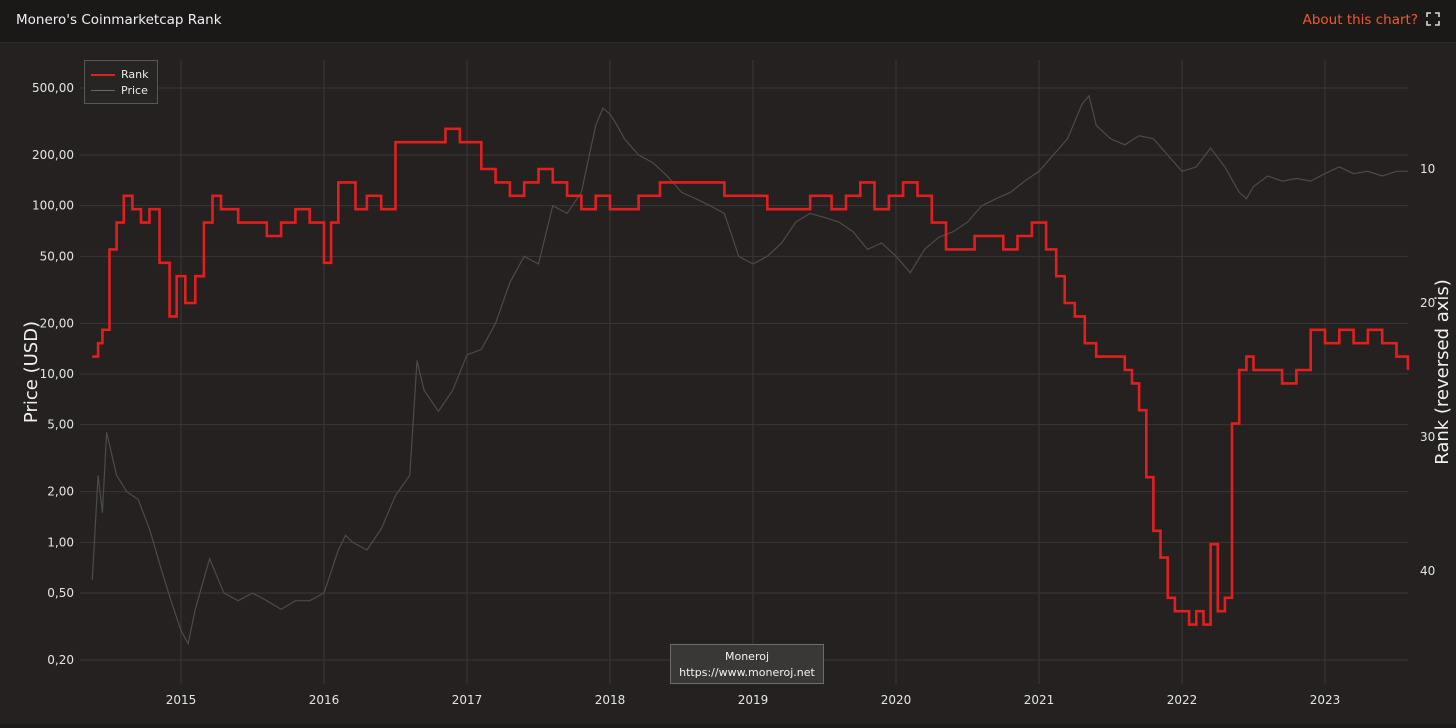  What do you see at coordinates (103, 75) in the screenshot?
I see `legend-swatch-rank` at bounding box center [103, 75].